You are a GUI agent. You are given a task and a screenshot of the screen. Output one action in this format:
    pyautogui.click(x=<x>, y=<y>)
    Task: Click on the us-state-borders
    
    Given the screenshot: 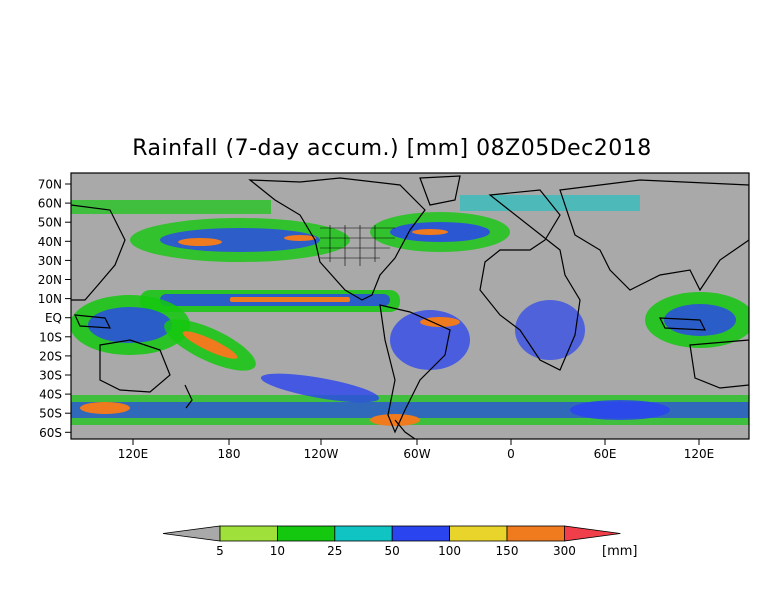 What is the action you would take?
    pyautogui.click(x=357, y=245)
    